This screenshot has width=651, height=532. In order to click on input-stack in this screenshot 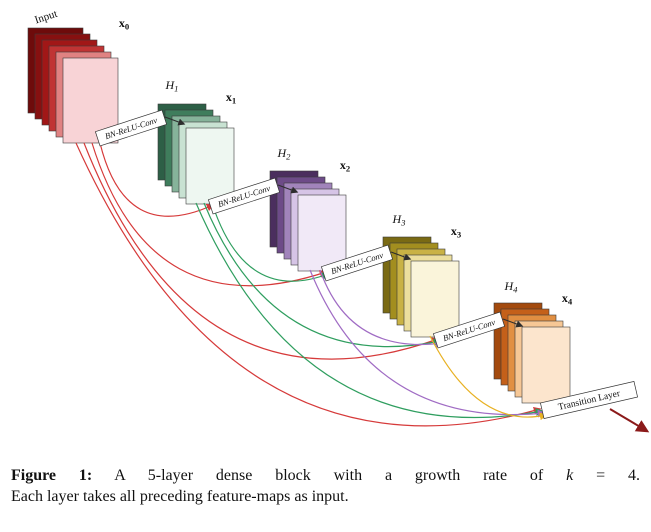, I will do `click(73, 85)`.